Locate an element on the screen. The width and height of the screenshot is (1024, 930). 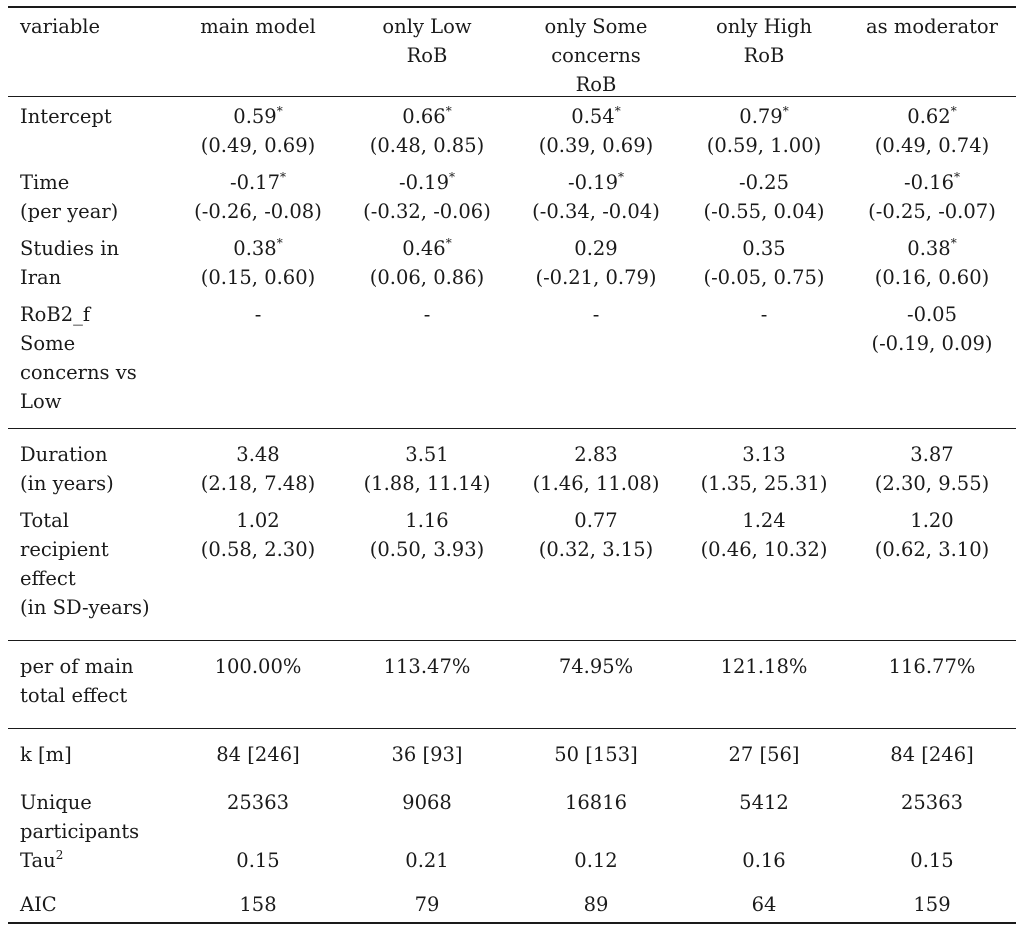
table-cell: 0.16 is located at coordinates (764, 860).